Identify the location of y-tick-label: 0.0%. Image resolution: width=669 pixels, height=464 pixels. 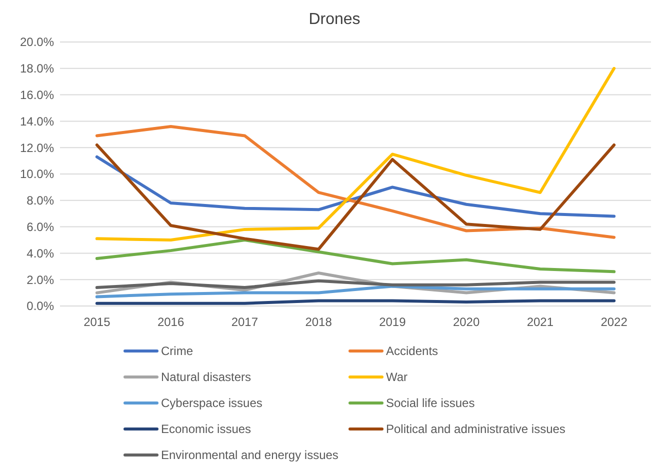
(40, 306).